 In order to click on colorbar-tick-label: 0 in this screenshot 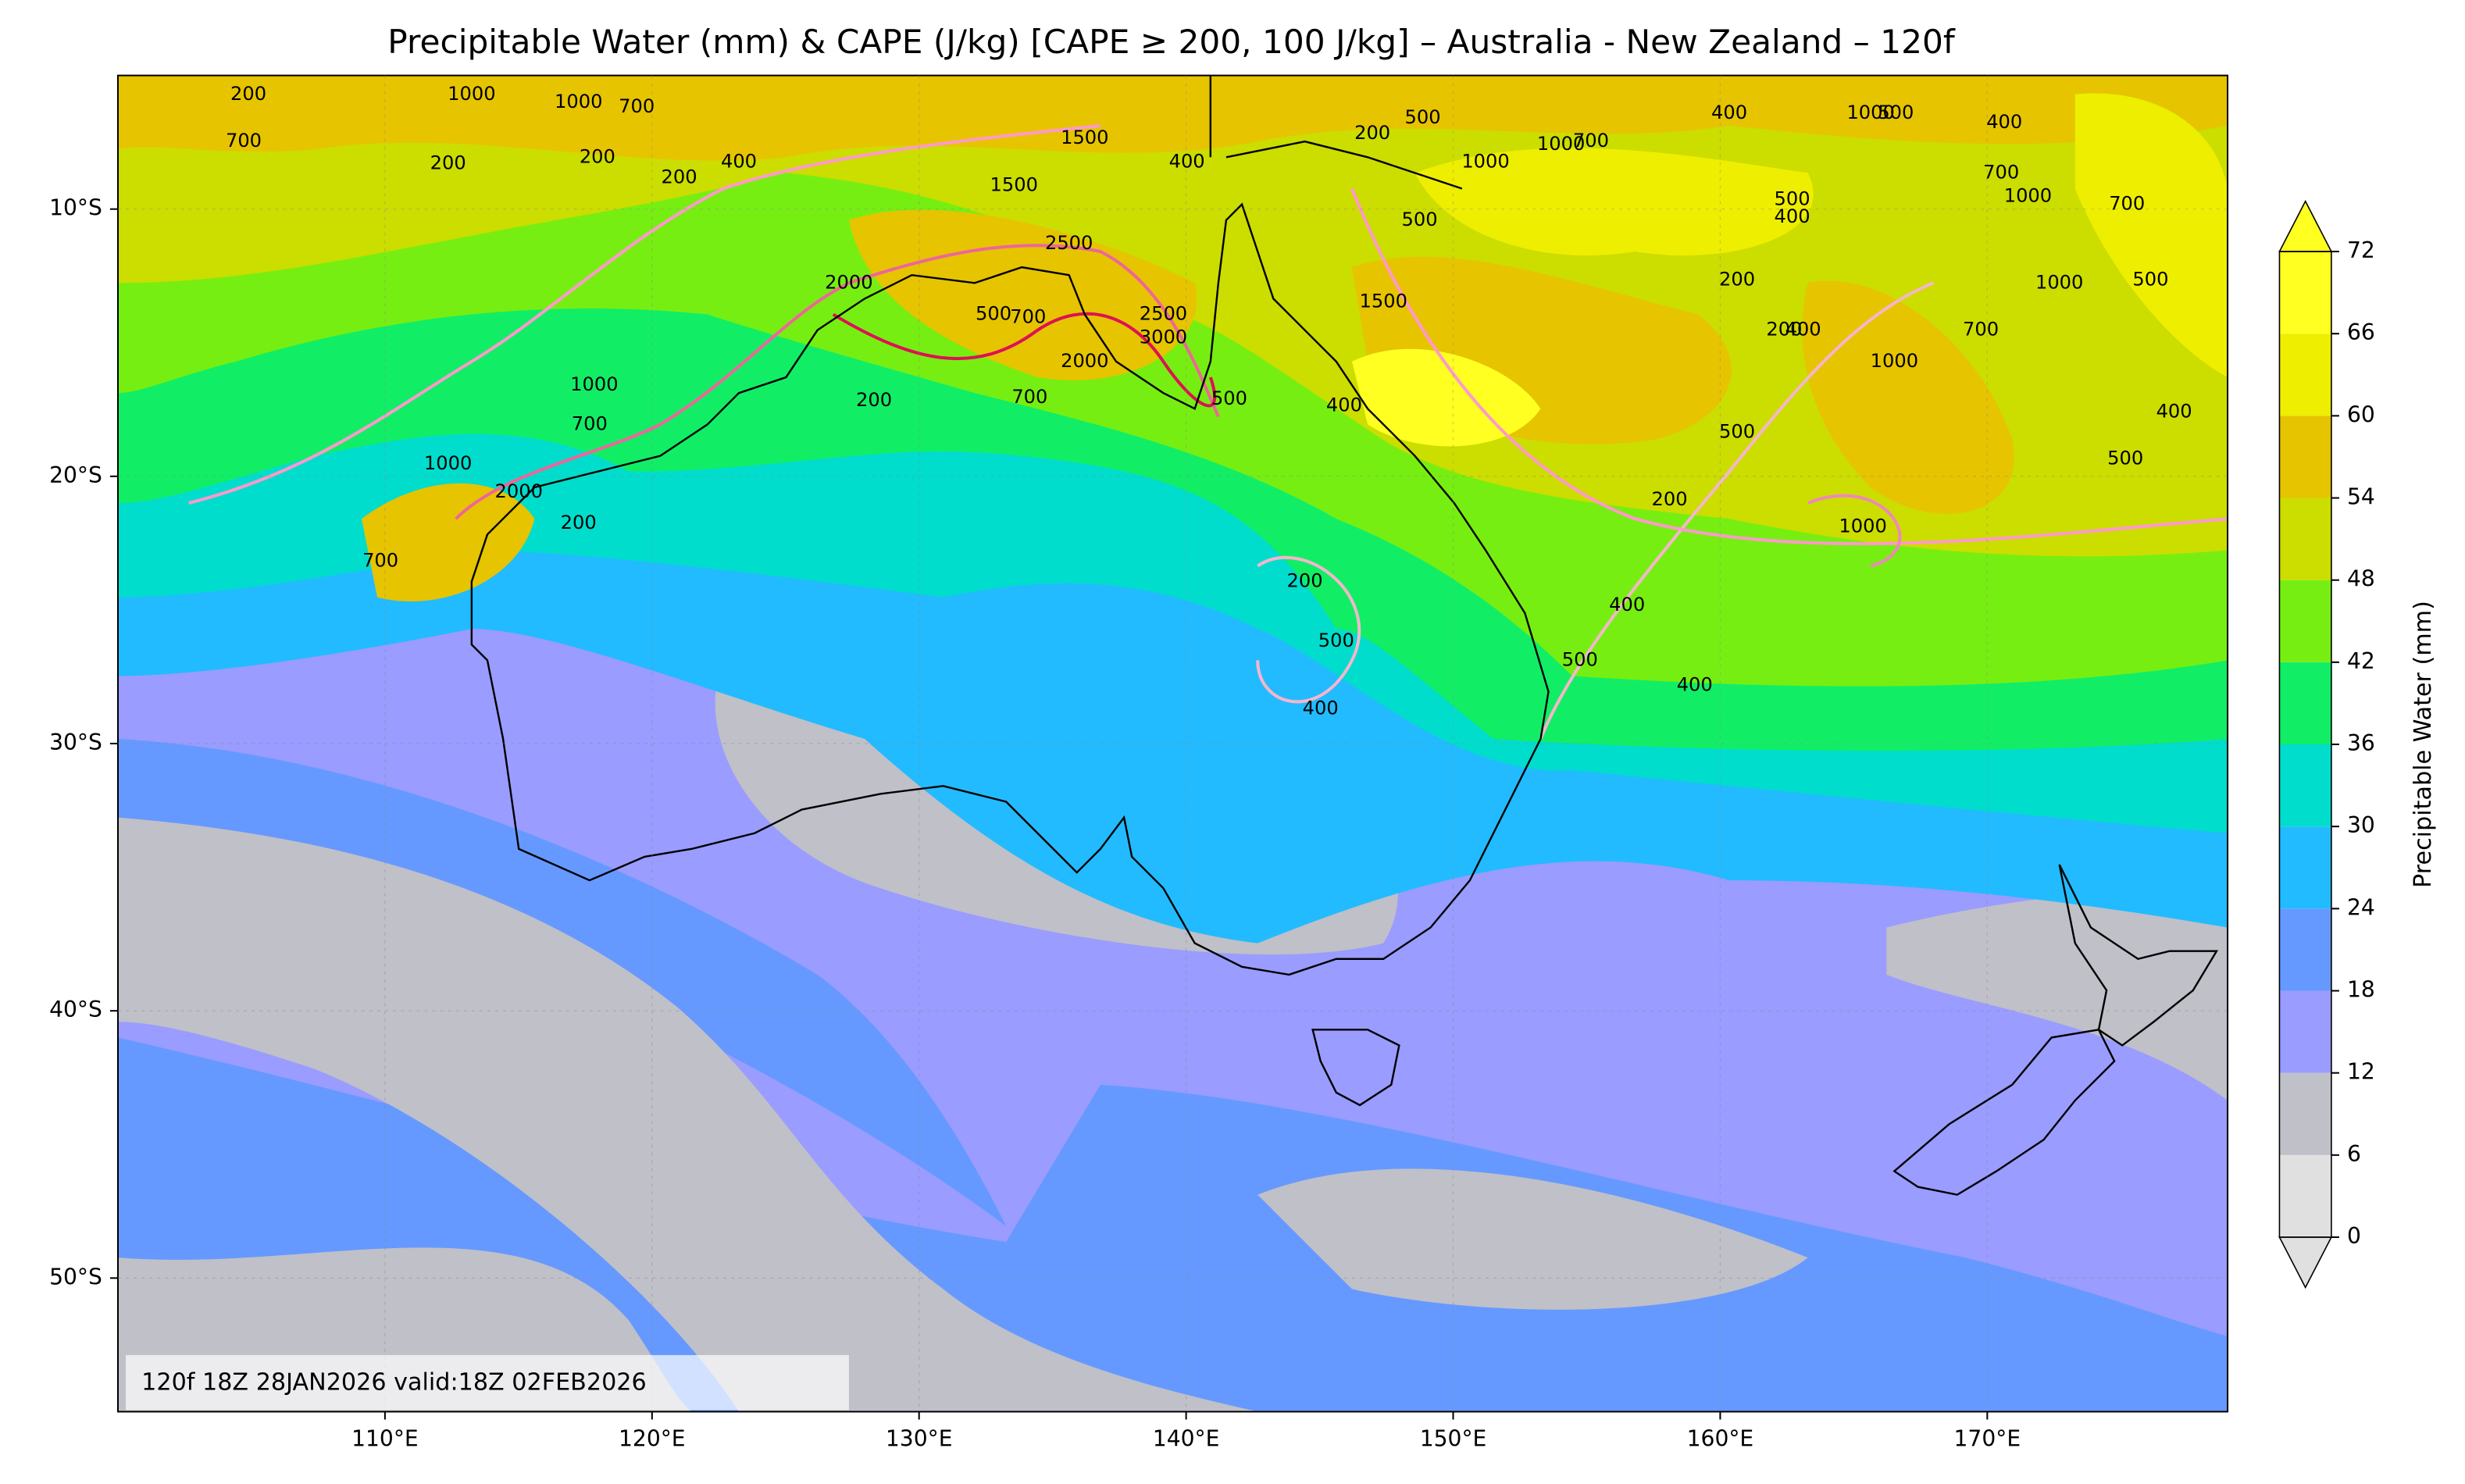, I will do `click(2354, 1236)`.